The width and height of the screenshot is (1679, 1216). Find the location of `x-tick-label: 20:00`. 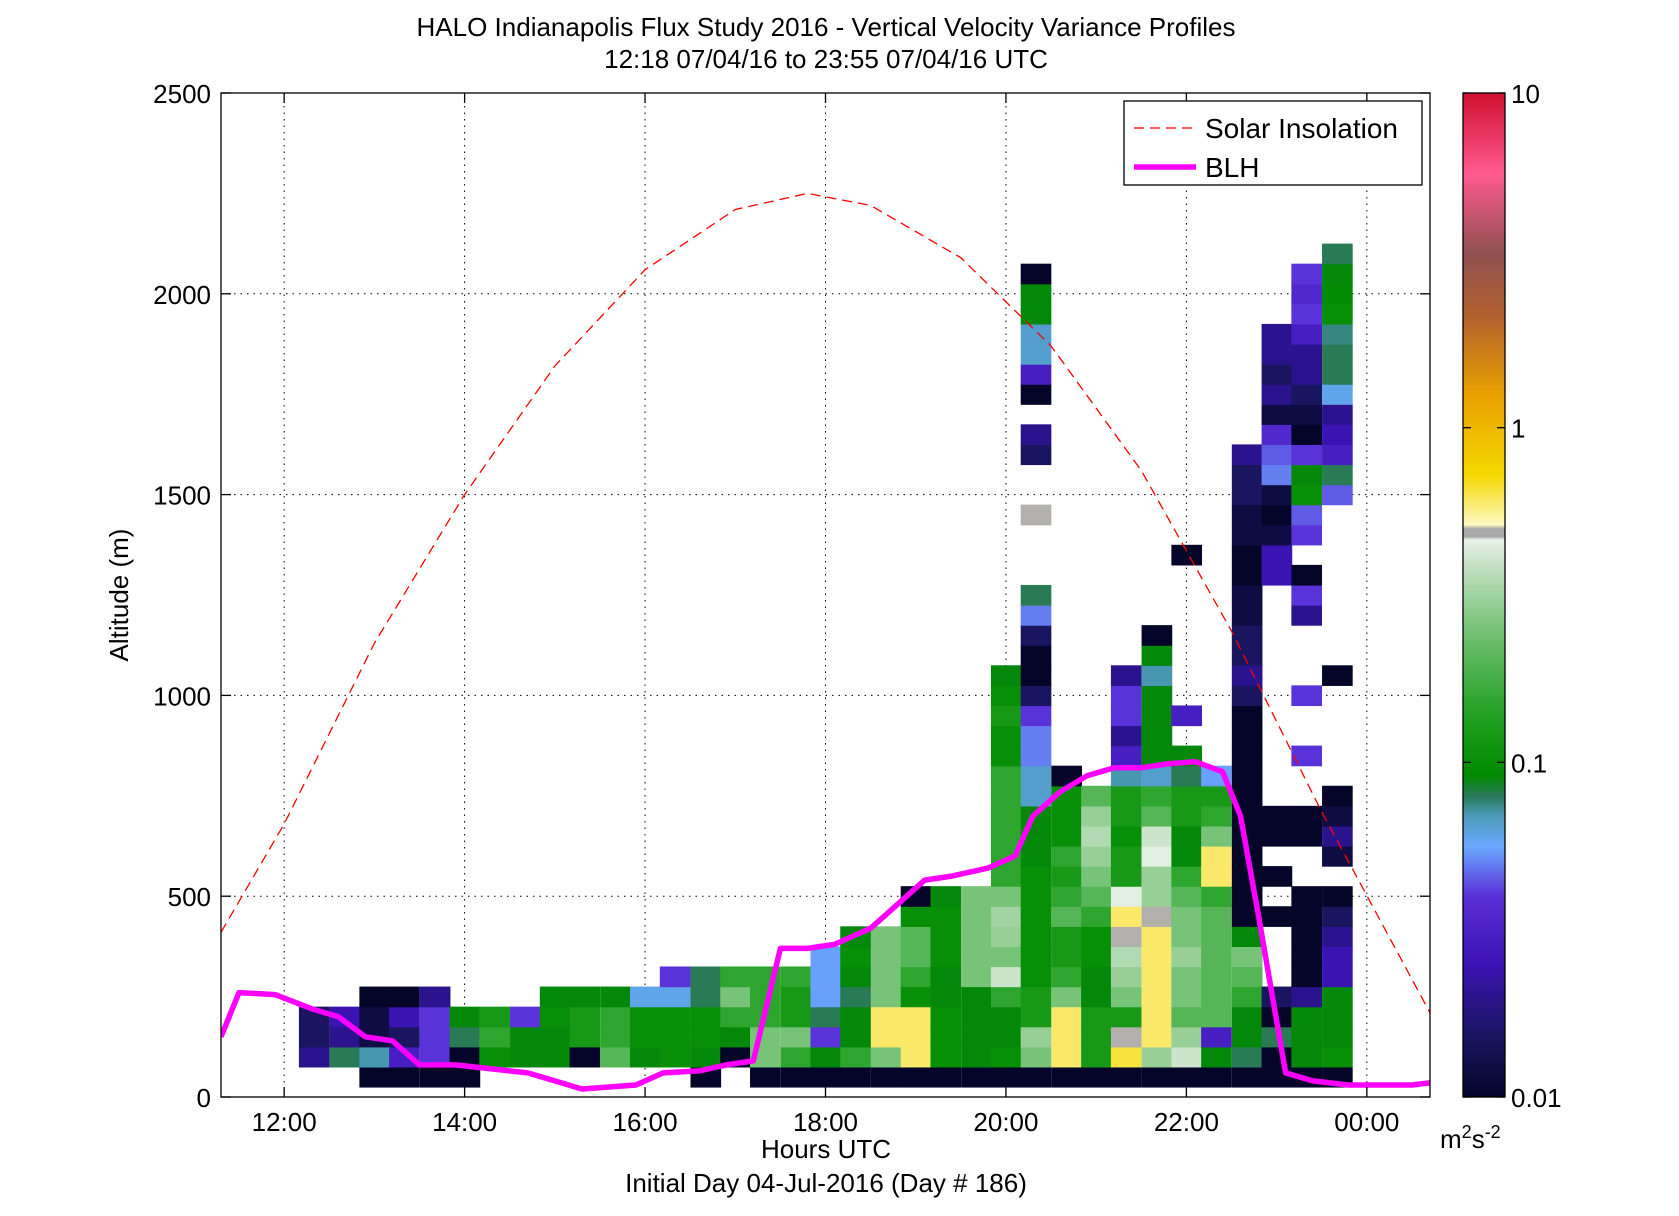

x-tick-label: 20:00 is located at coordinates (1005, 1122).